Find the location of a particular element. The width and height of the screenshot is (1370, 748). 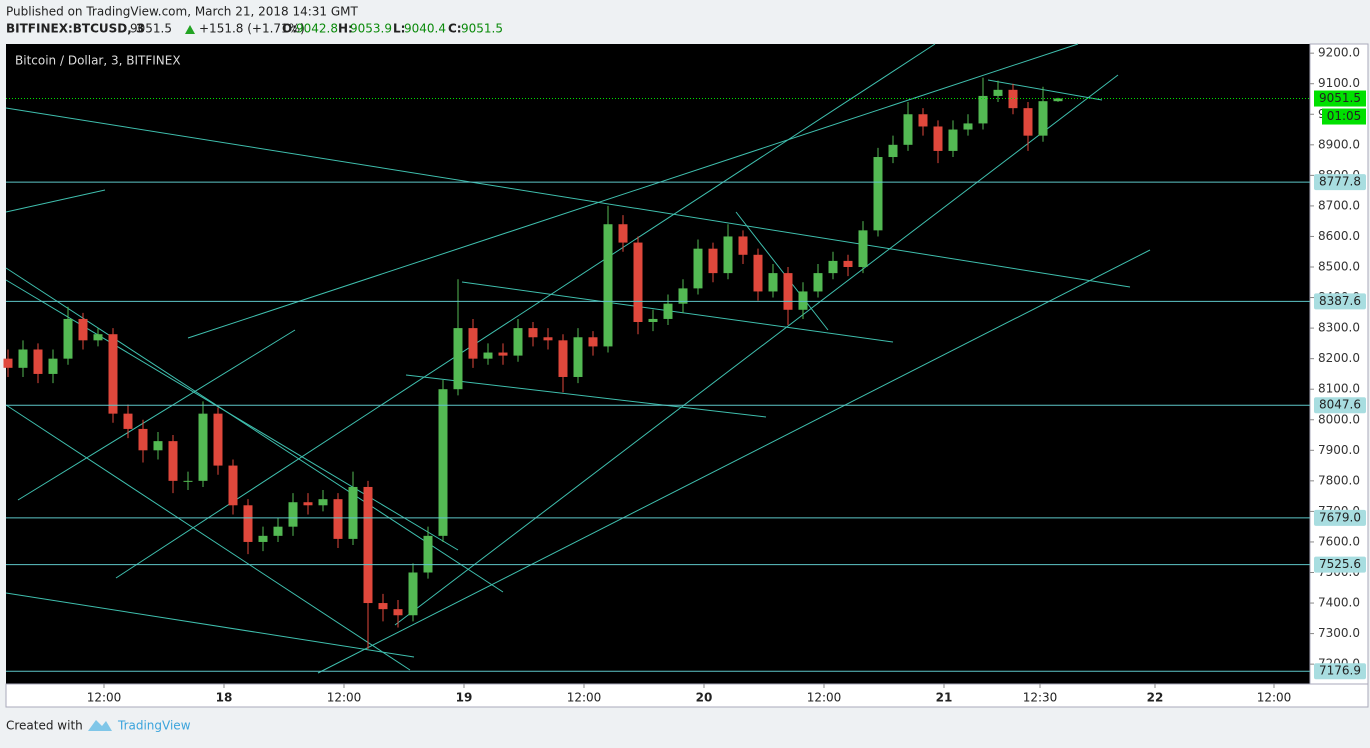

countdown: 01:05 is located at coordinates (1344, 116).